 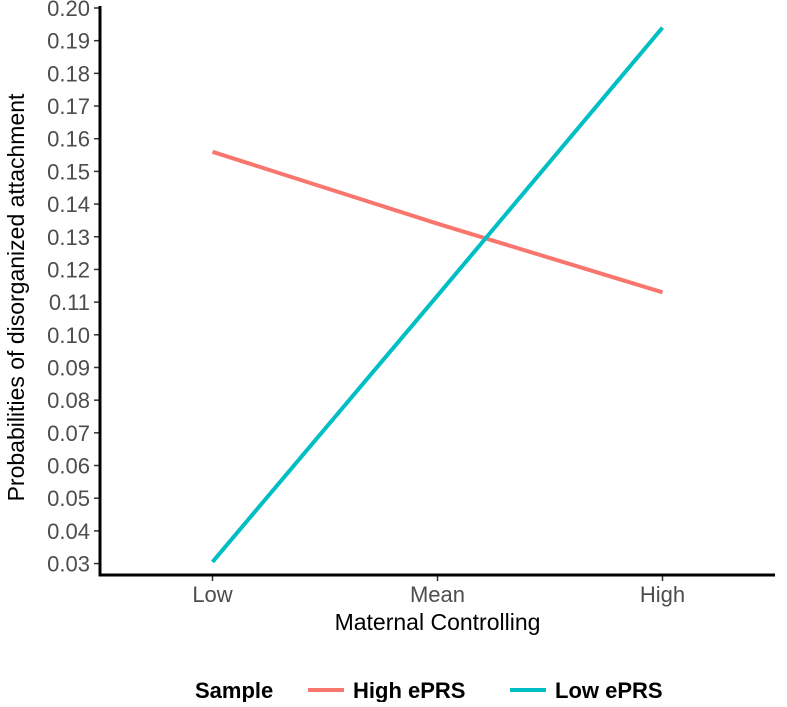 What do you see at coordinates (409, 690) in the screenshot?
I see `legend-label: High ePRS` at bounding box center [409, 690].